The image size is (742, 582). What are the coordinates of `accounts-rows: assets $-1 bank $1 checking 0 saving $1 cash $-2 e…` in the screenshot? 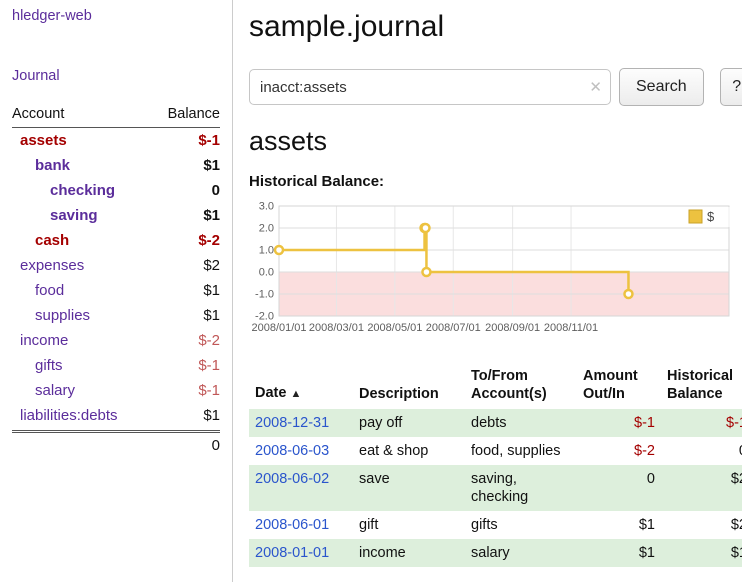 It's located at (116, 278).